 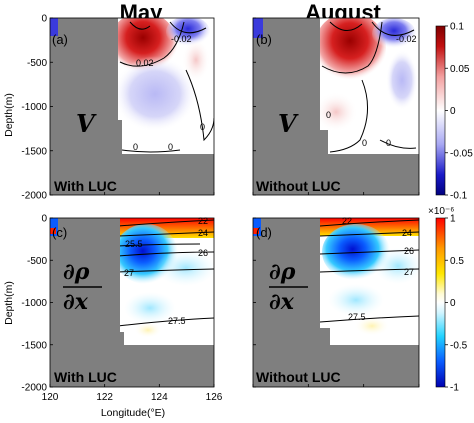 I want to click on panel-c-west-strip, so click(x=54, y=227).